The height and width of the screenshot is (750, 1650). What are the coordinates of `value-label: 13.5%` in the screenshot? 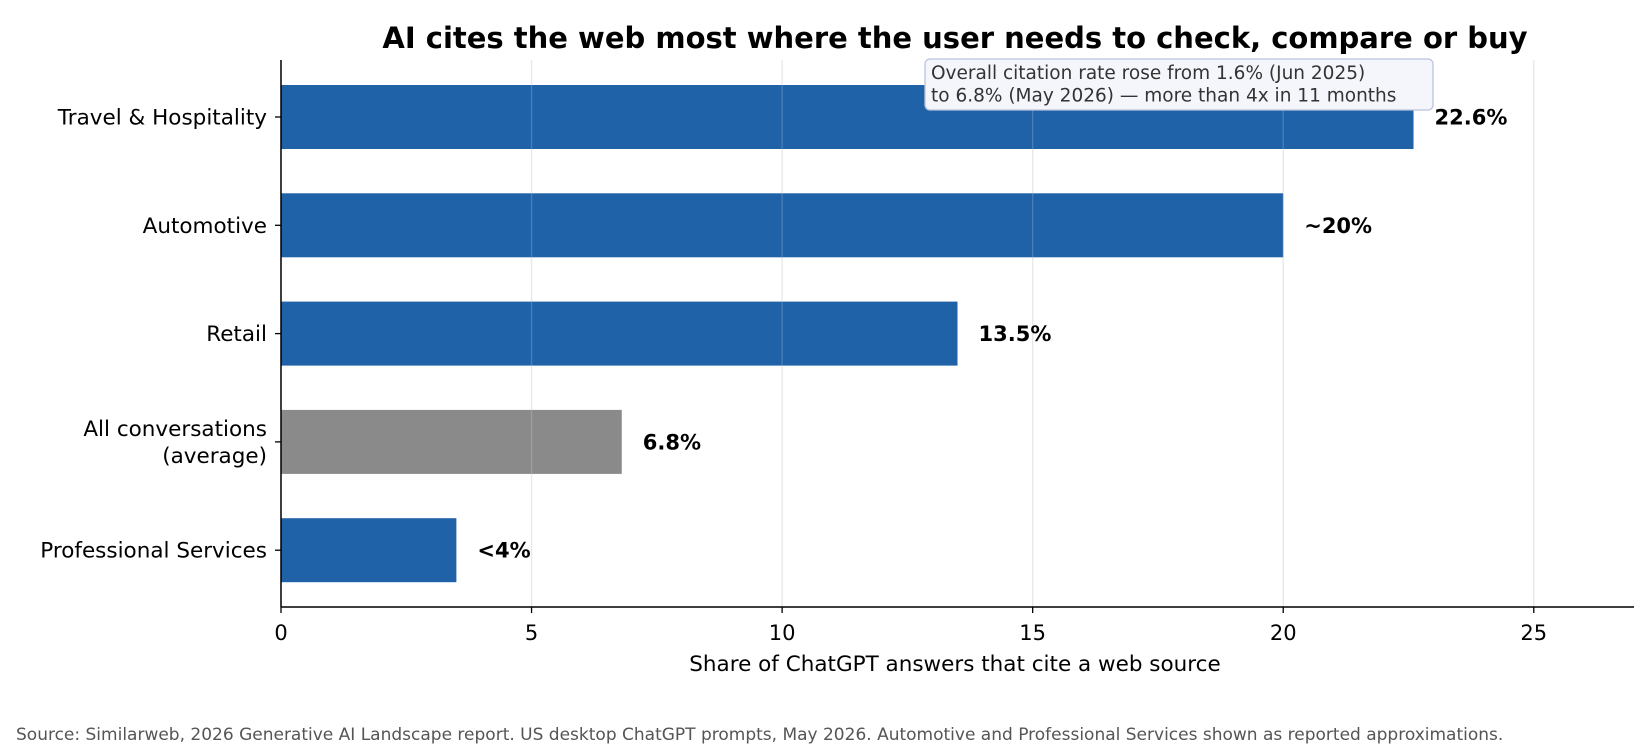 It's located at (1015, 334).